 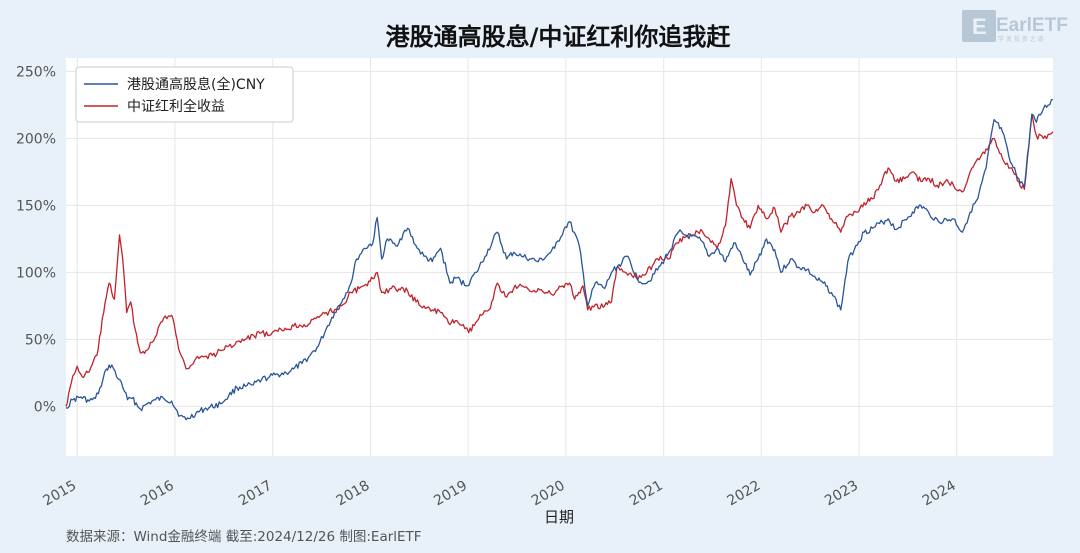 I want to click on earletf-logo: E EarlETF 学 发 投 资 之 道, so click(x=1015, y=26).